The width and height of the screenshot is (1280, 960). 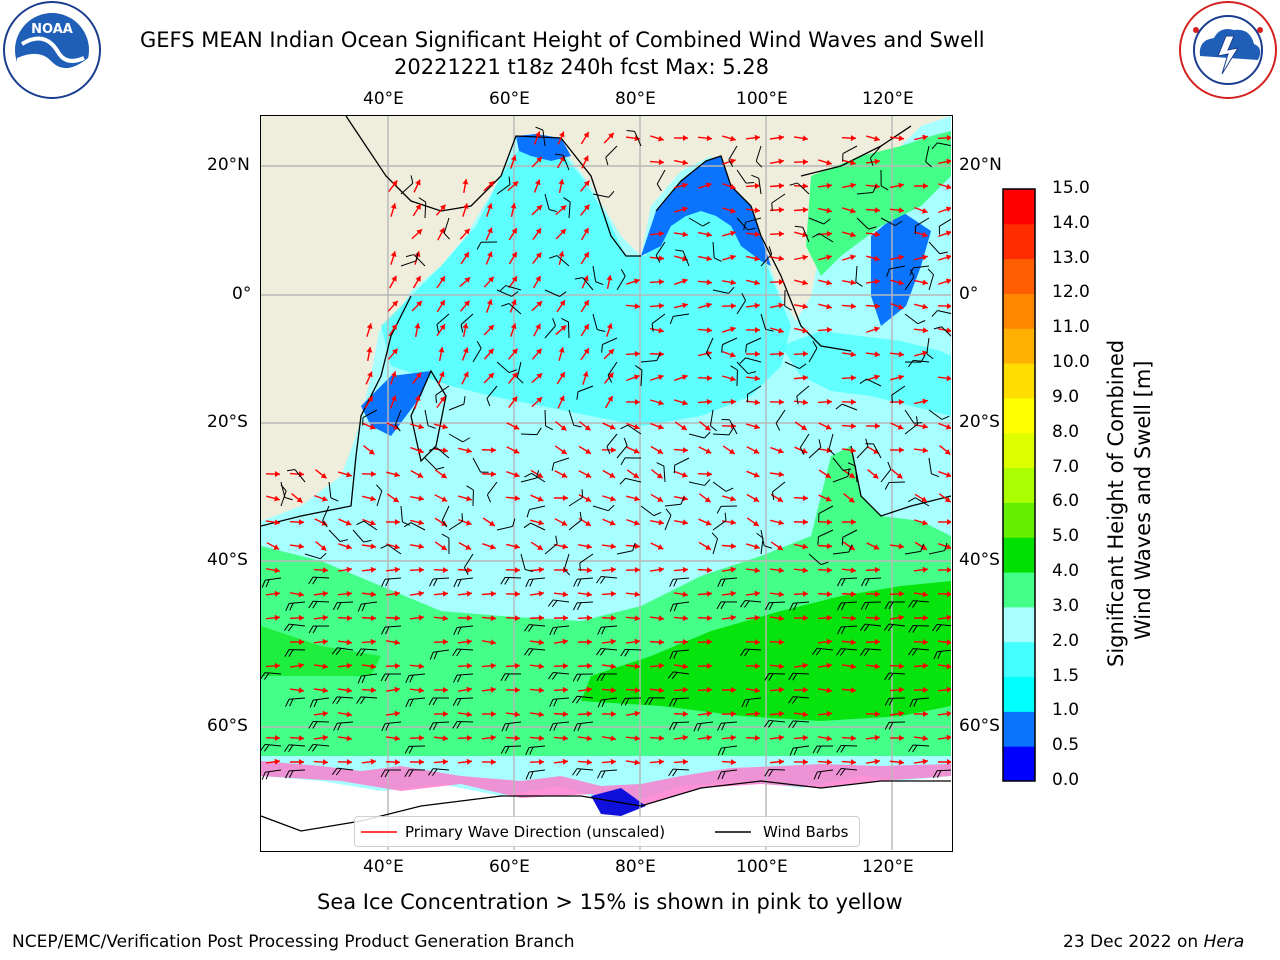 What do you see at coordinates (1066, 780) in the screenshot?
I see `colorbar-tick-label: 0.0` at bounding box center [1066, 780].